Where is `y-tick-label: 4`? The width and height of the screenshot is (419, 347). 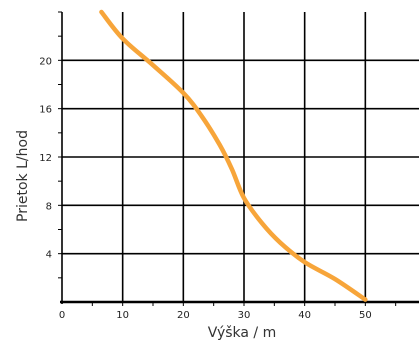
y-tick-label: 4 is located at coordinates (49, 255).